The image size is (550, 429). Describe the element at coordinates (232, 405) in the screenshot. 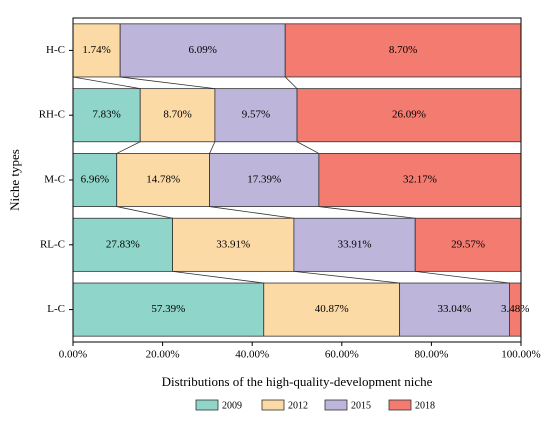

I see `legend-label: 2009` at that location.